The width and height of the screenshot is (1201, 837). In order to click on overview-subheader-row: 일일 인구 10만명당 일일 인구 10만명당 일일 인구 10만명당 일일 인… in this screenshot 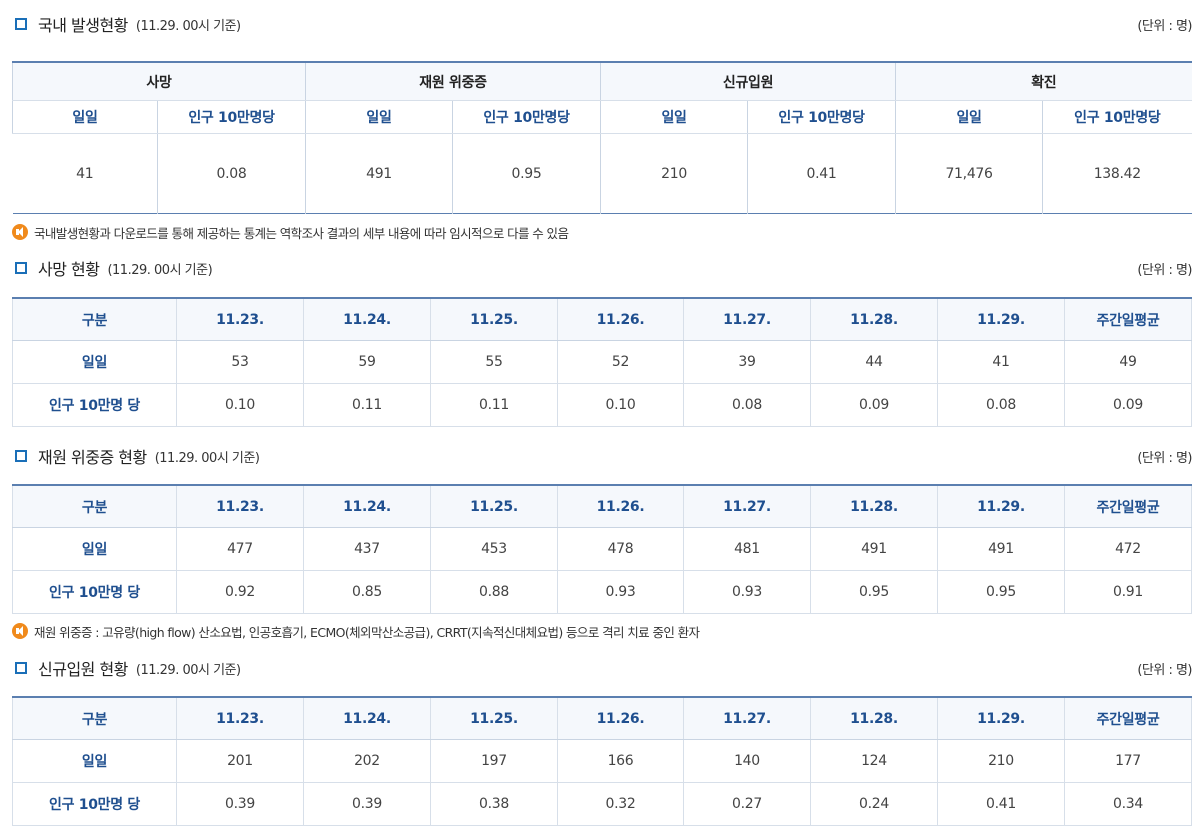, I will do `click(602, 117)`.